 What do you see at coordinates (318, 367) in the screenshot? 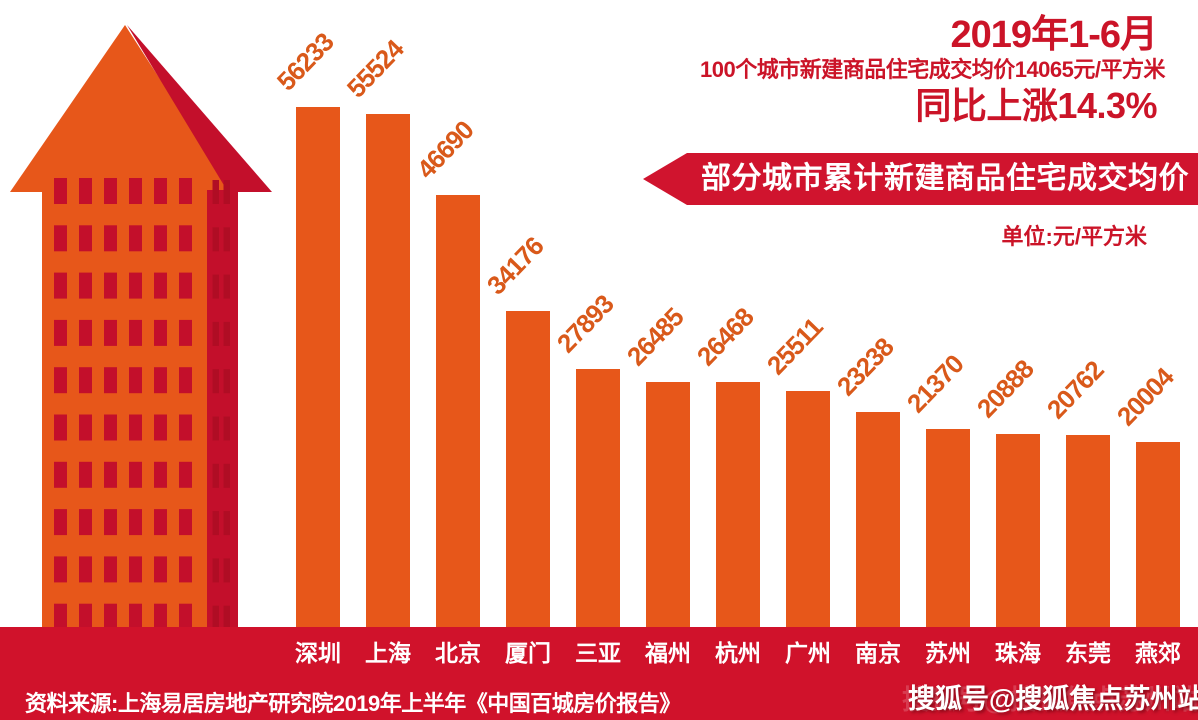
I see `bar-深圳` at bounding box center [318, 367].